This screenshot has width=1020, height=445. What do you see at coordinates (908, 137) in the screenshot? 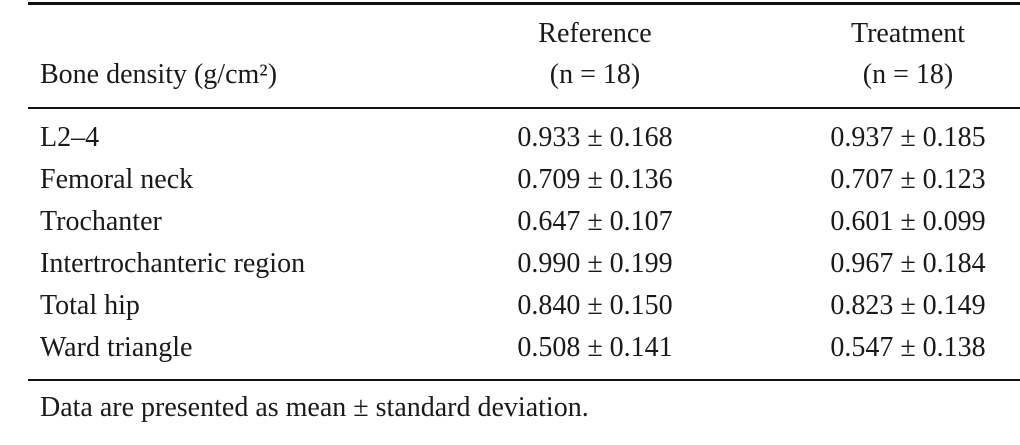
I see `cell-value: 0.937 ± 0.185` at bounding box center [908, 137].